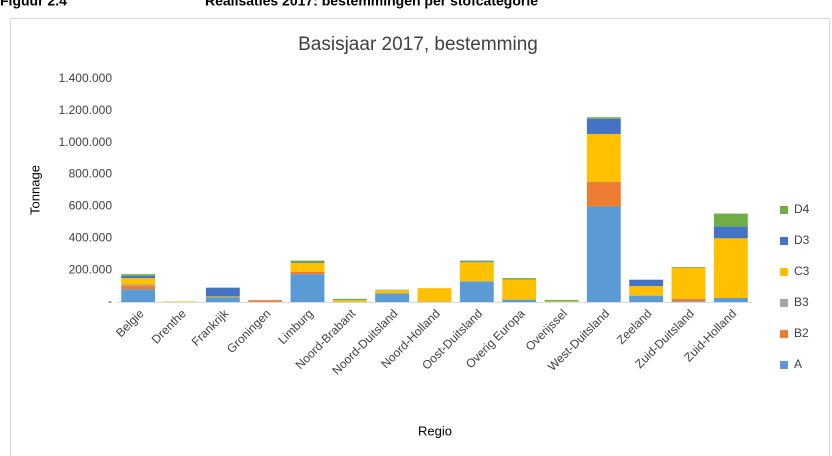 The height and width of the screenshot is (456, 832). What do you see at coordinates (86, 78) in the screenshot?
I see `y-tick-label: 1.400.000` at bounding box center [86, 78].